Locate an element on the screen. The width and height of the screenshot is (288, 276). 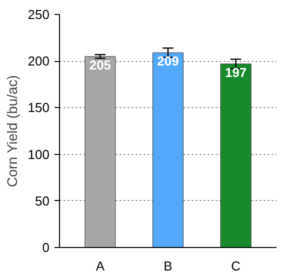
x-tick-label: C is located at coordinates (236, 266).